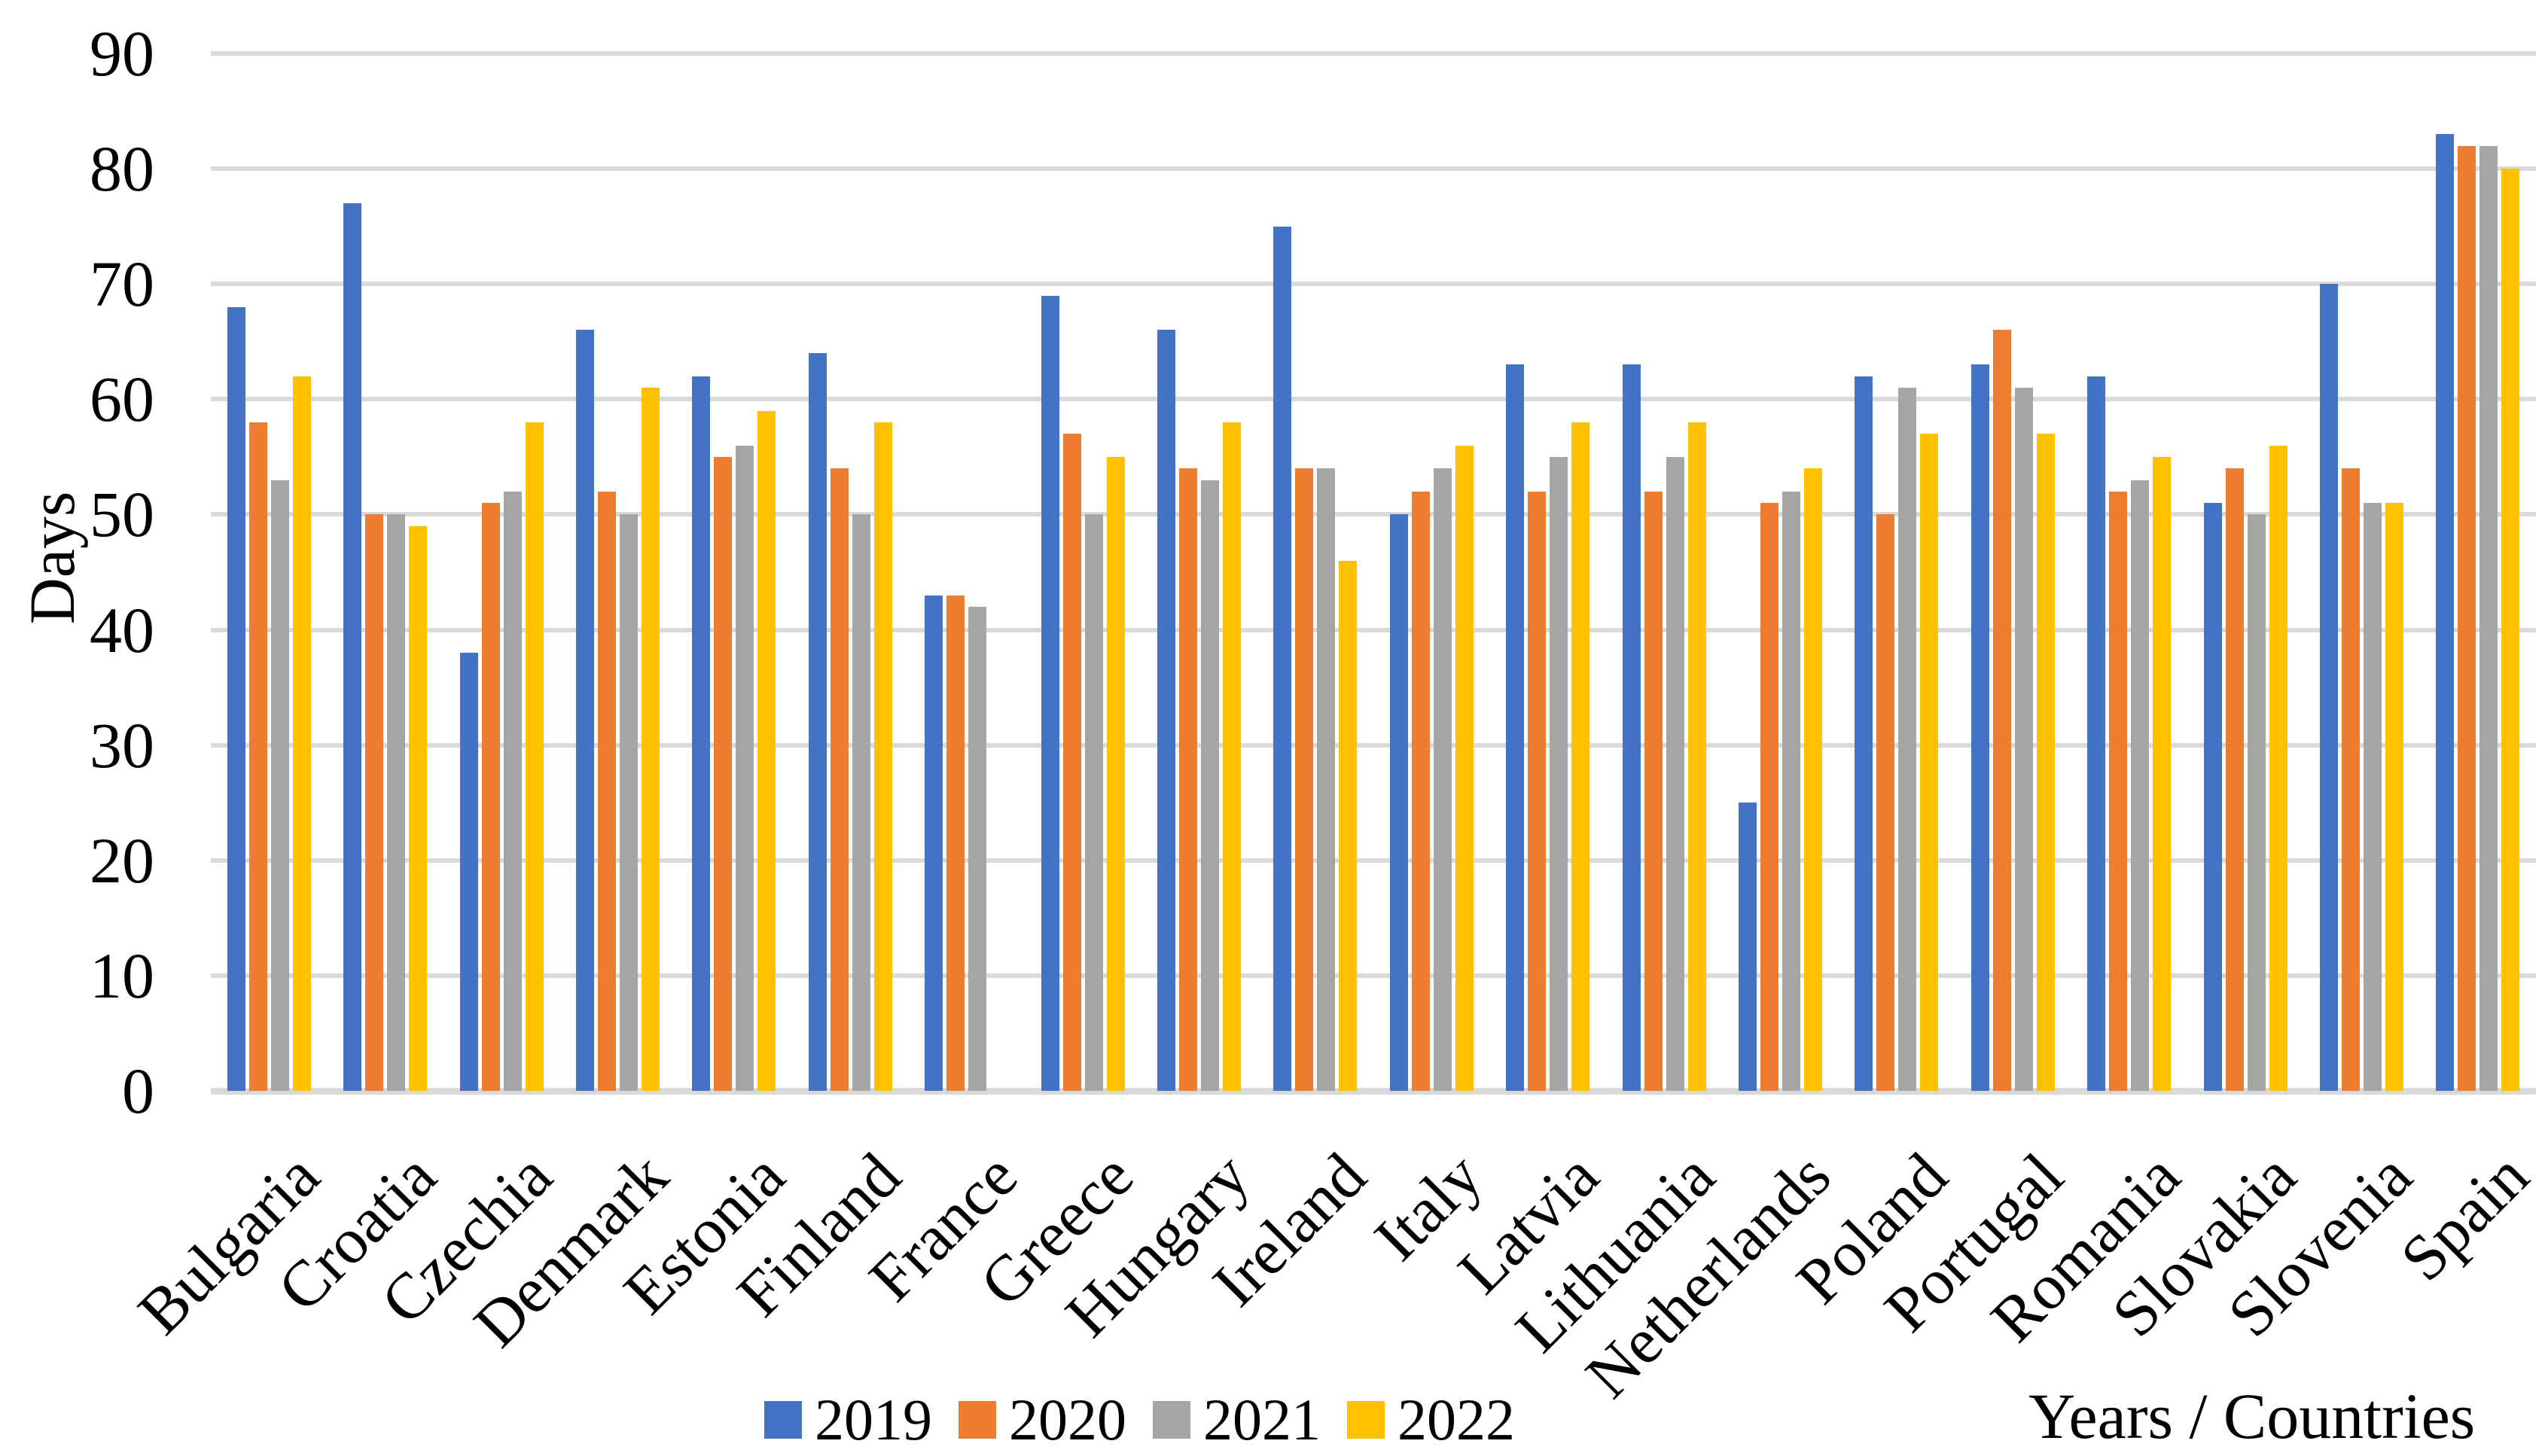  Describe the element at coordinates (1907, 739) in the screenshot. I see `bar-poland-2021` at that location.